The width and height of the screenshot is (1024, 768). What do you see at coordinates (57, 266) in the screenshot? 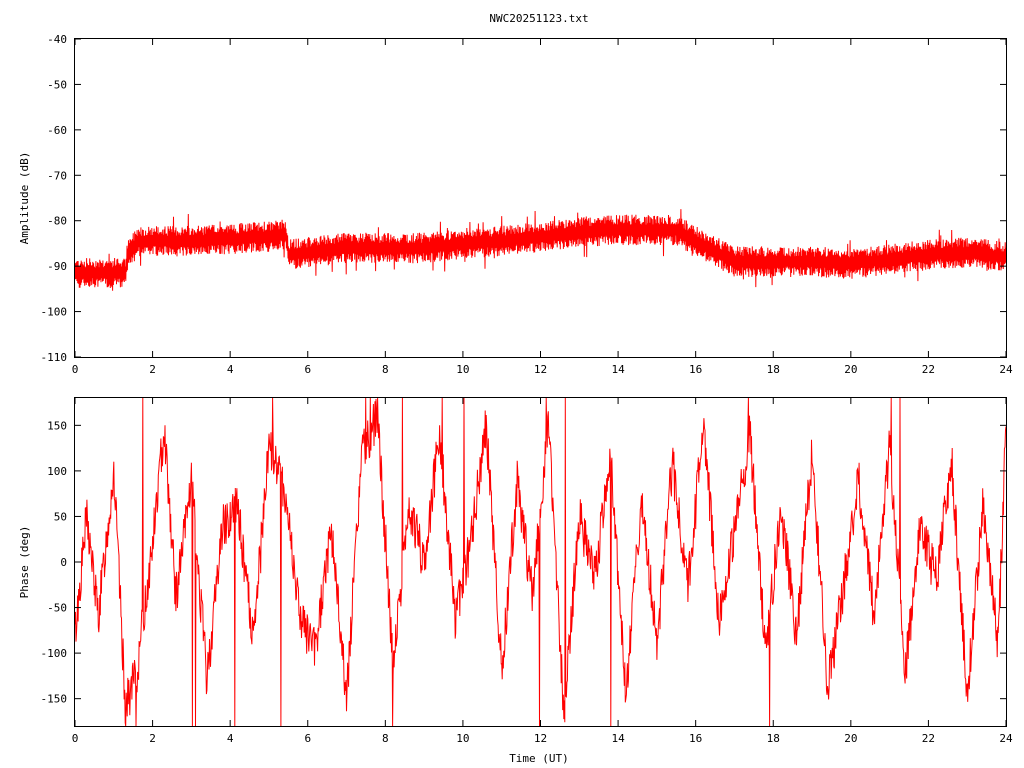
I see `y-tick-label: -90` at bounding box center [57, 266].